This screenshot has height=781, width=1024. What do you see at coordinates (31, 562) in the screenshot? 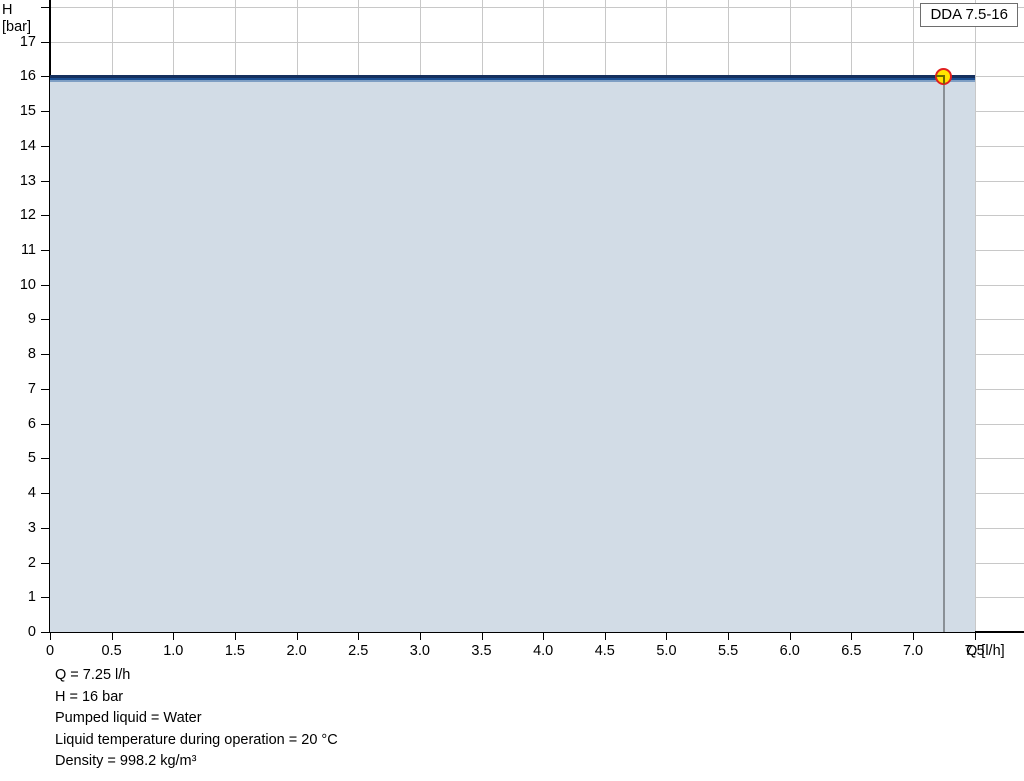
I see `y-axis-tick-label: 2` at bounding box center [31, 562].